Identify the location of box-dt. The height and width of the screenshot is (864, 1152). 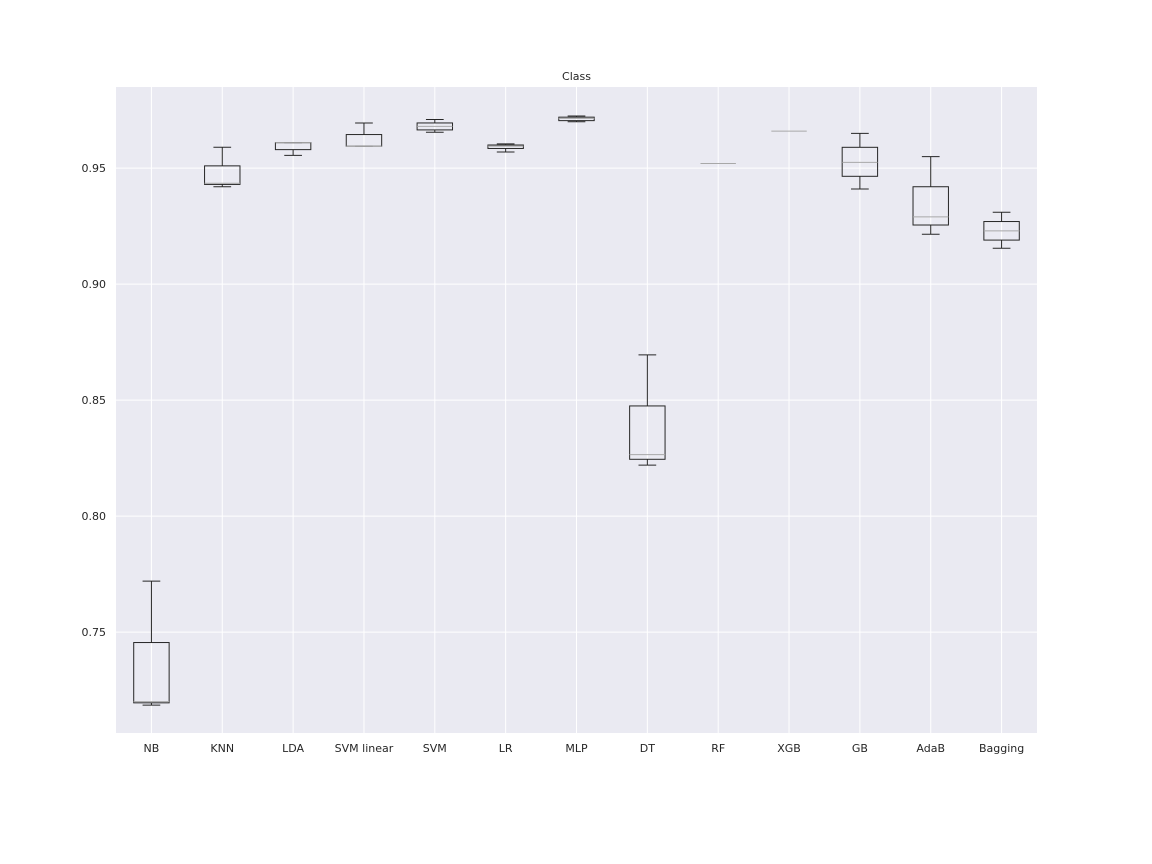
(647, 410).